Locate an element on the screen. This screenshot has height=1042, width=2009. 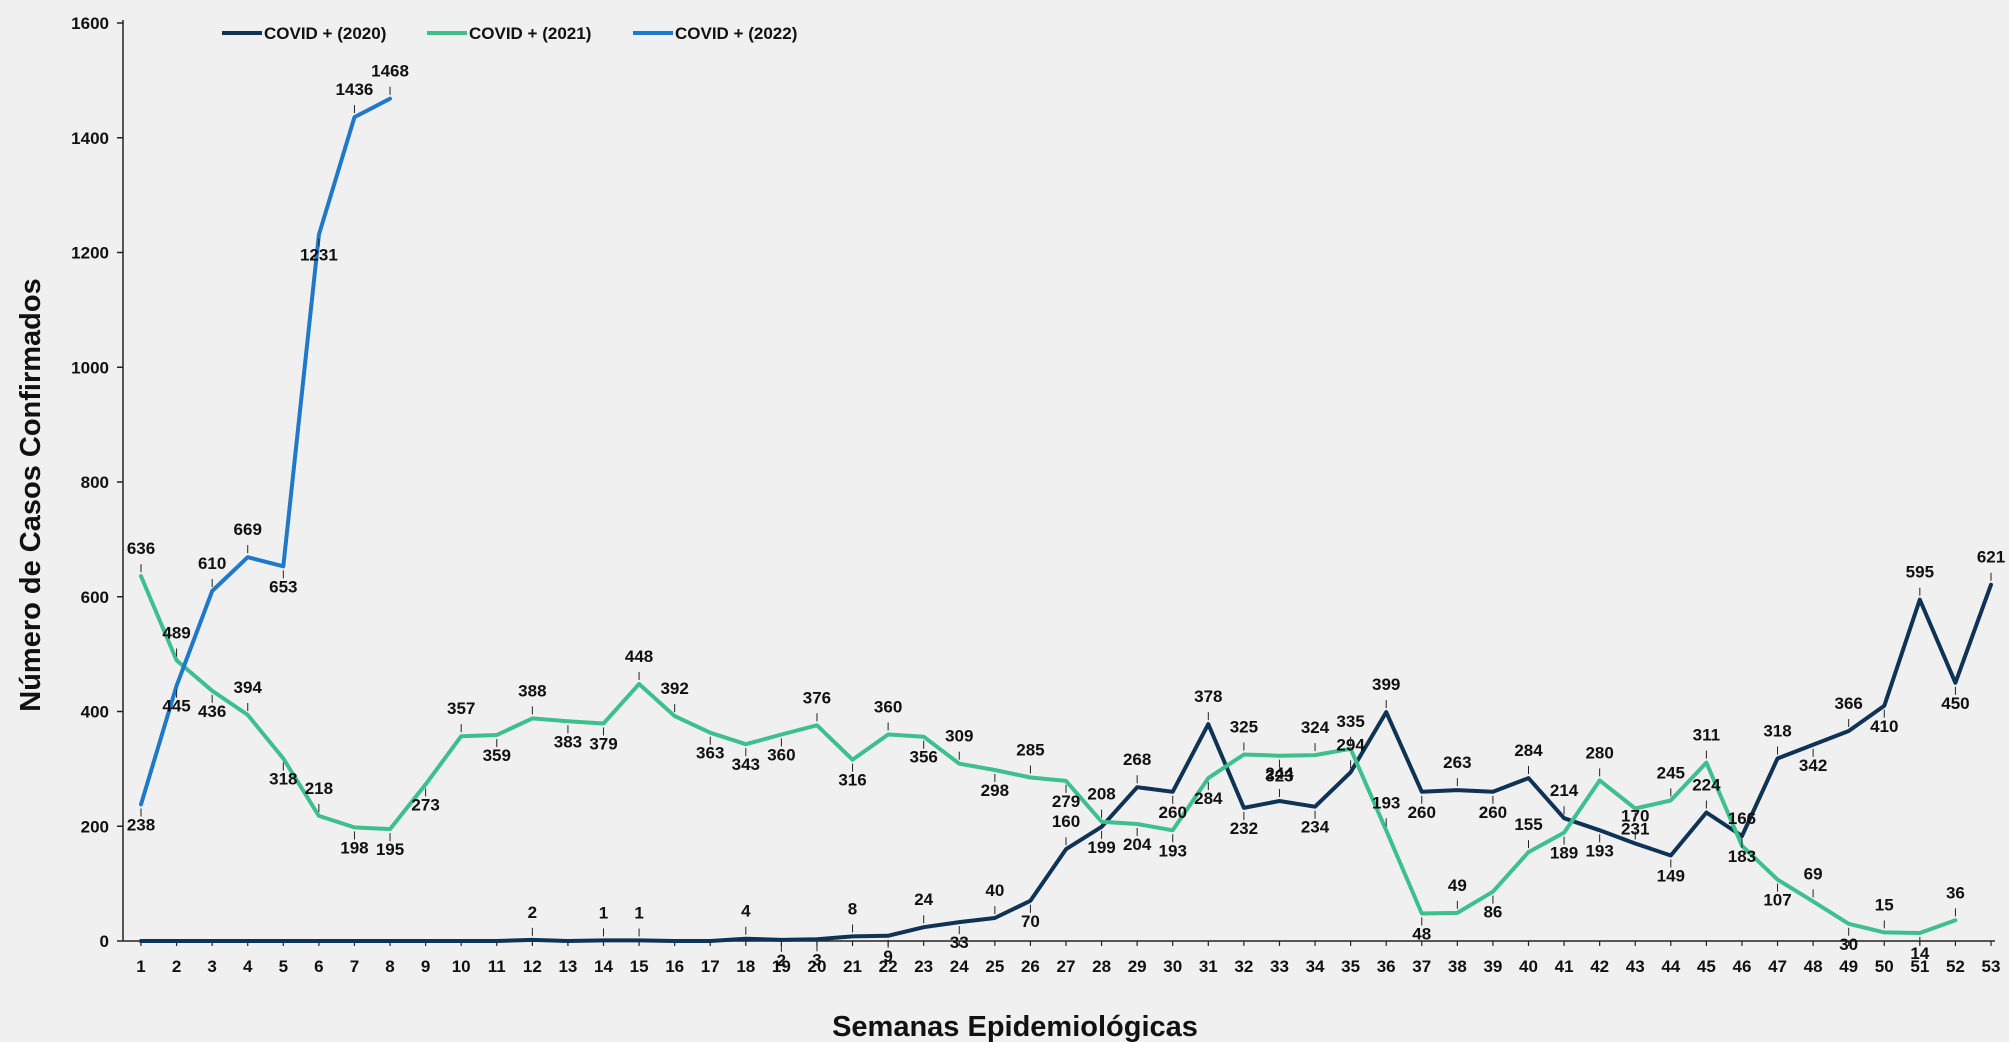
x-tick-label: 25 is located at coordinates (994, 966).